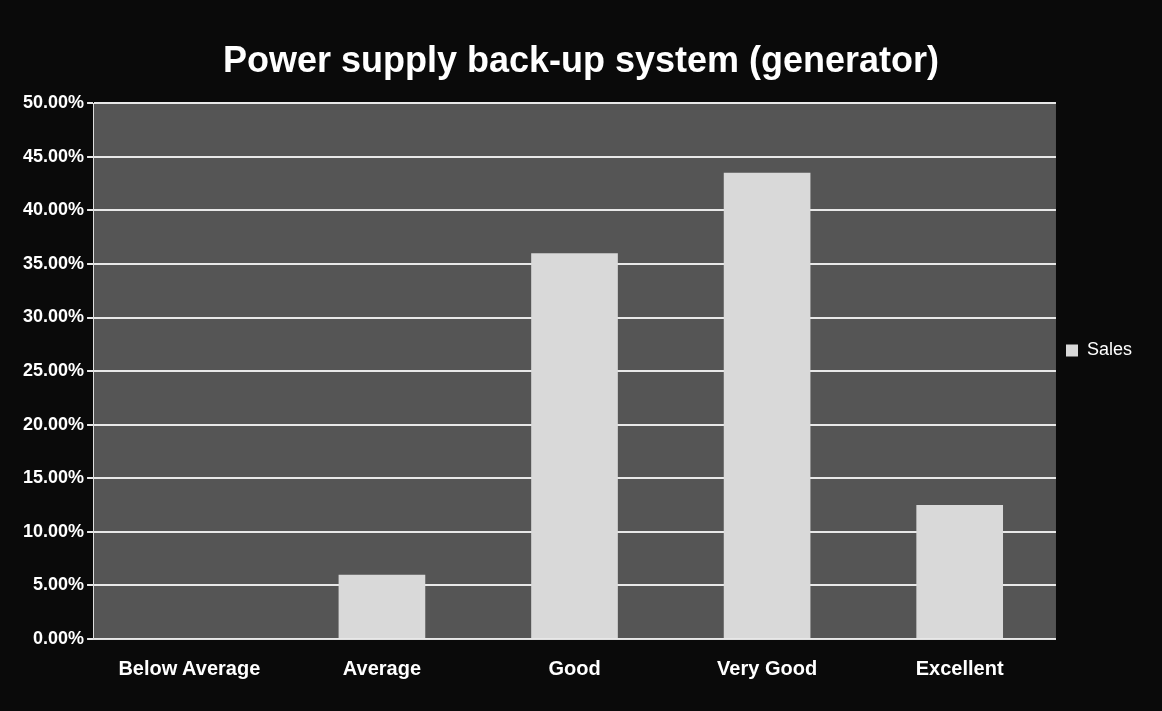 This screenshot has height=711, width=1162. I want to click on x-tick-label: Excellent, so click(959, 667).